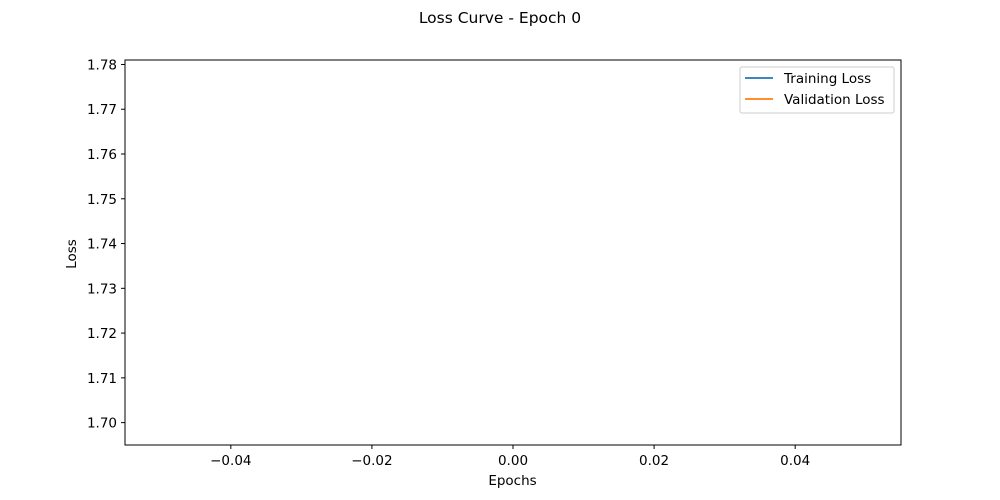 This screenshot has height=500, width=1000. I want to click on y-axis-label: Loss, so click(72, 254).